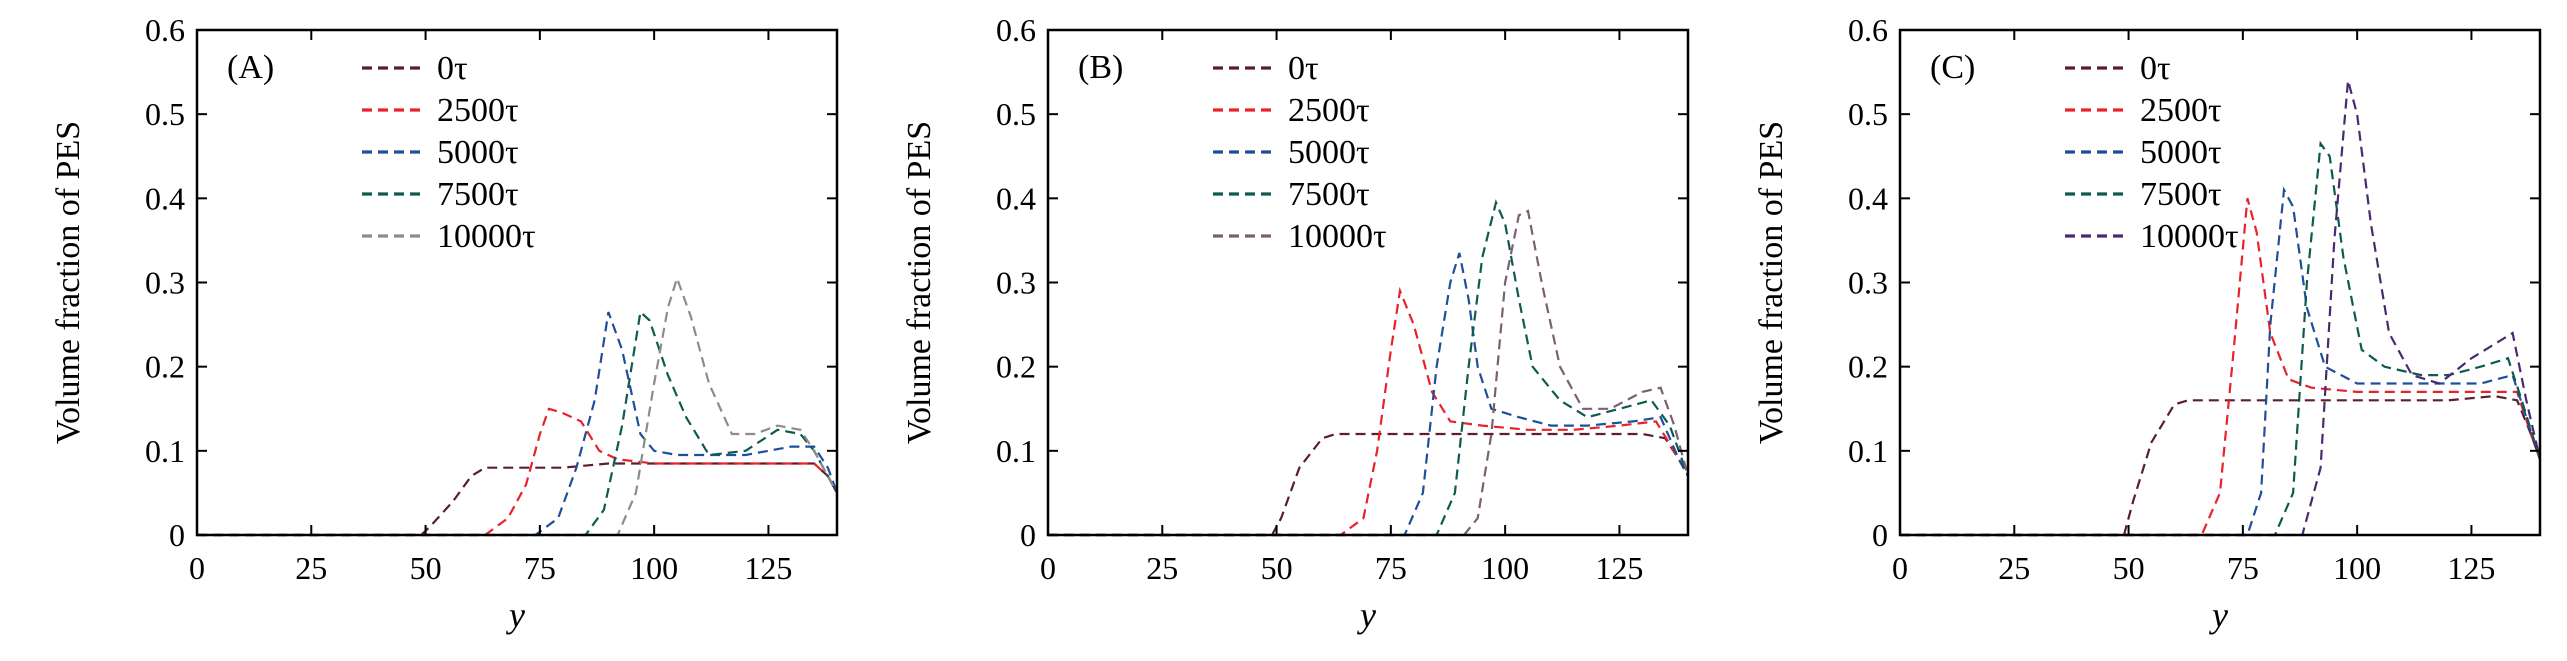  Describe the element at coordinates (1100, 67) in the screenshot. I see `panel-label: (B)` at that location.